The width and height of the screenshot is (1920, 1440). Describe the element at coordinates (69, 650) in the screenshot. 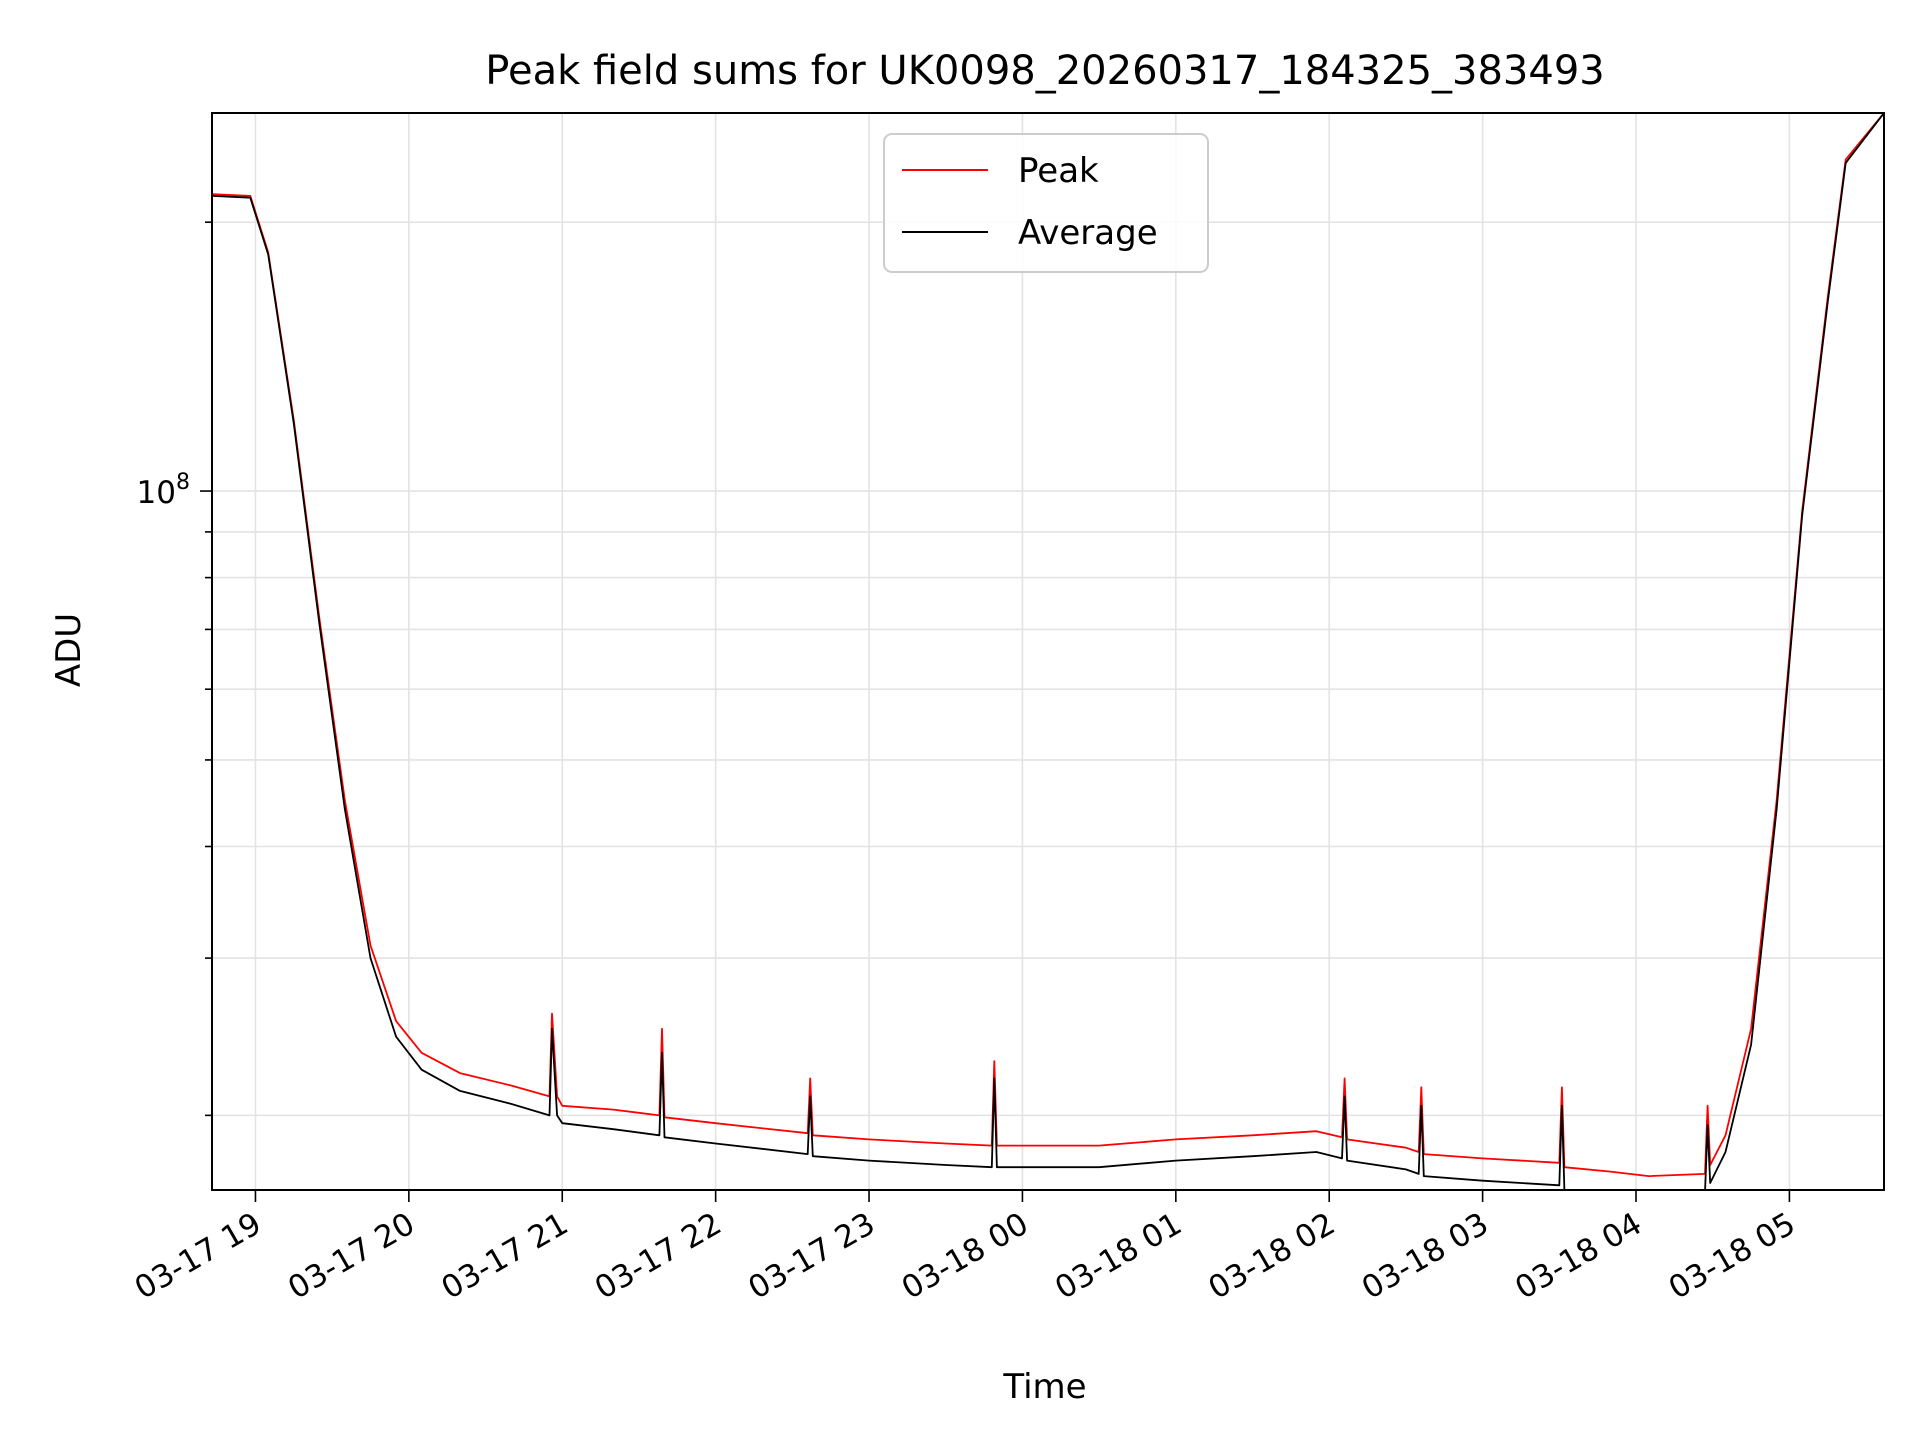

I see `y-axis-label: ADU` at that location.